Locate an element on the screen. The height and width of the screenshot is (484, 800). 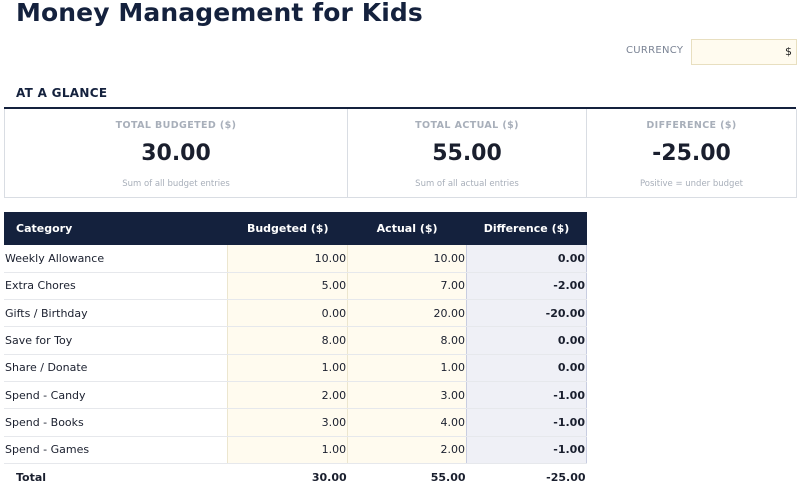
kpi-label: TOTAL BUDGETED ($) is located at coordinates (176, 125).